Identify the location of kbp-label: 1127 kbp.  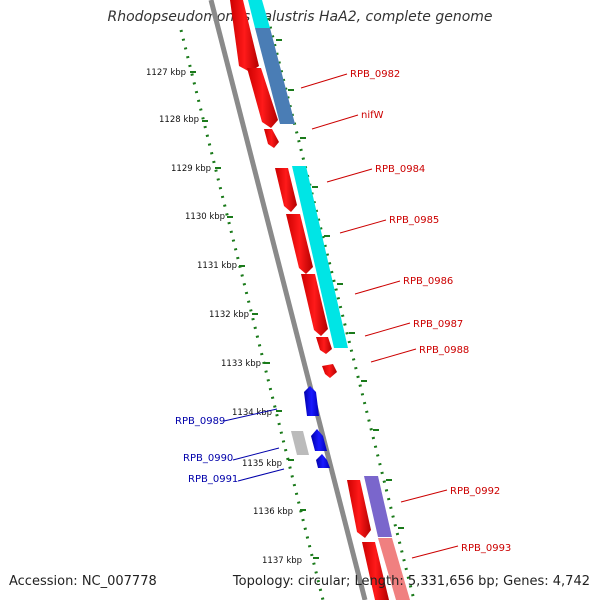
(166, 73).